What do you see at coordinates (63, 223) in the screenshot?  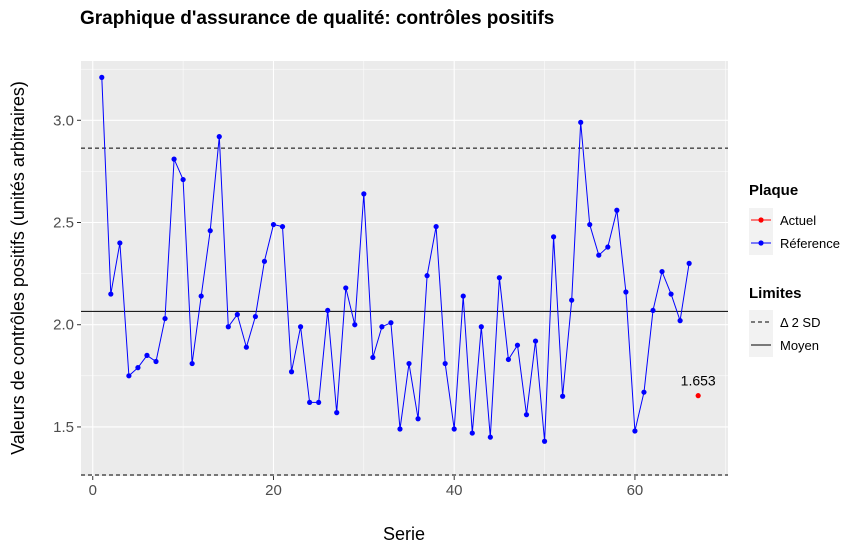 I see `y-tick-label: 2.5` at bounding box center [63, 223].